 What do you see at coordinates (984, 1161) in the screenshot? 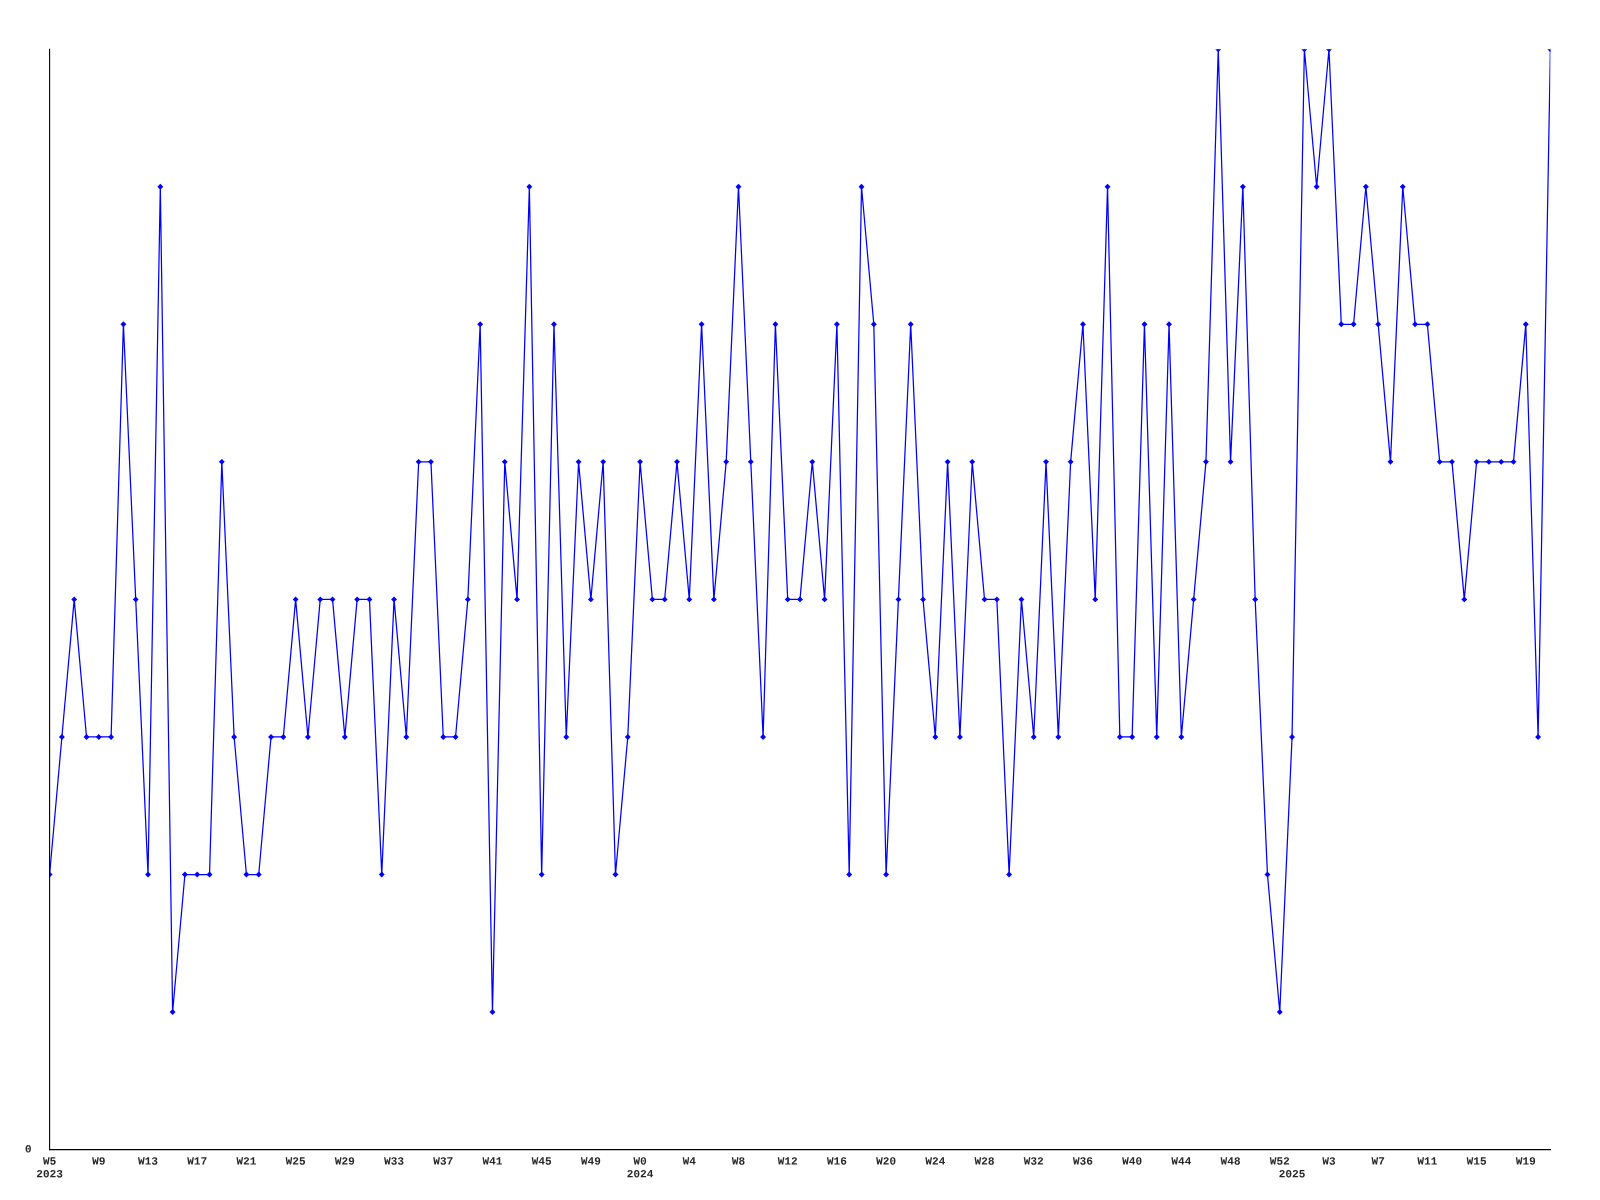
I see `x-tick-label: W28` at bounding box center [984, 1161].